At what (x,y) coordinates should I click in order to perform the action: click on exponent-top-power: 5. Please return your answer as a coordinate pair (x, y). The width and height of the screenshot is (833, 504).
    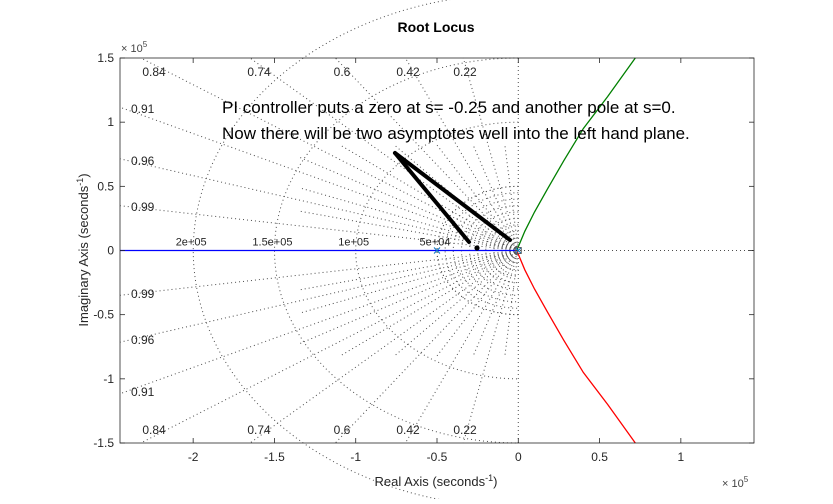
    Looking at the image, I should click on (145, 44).